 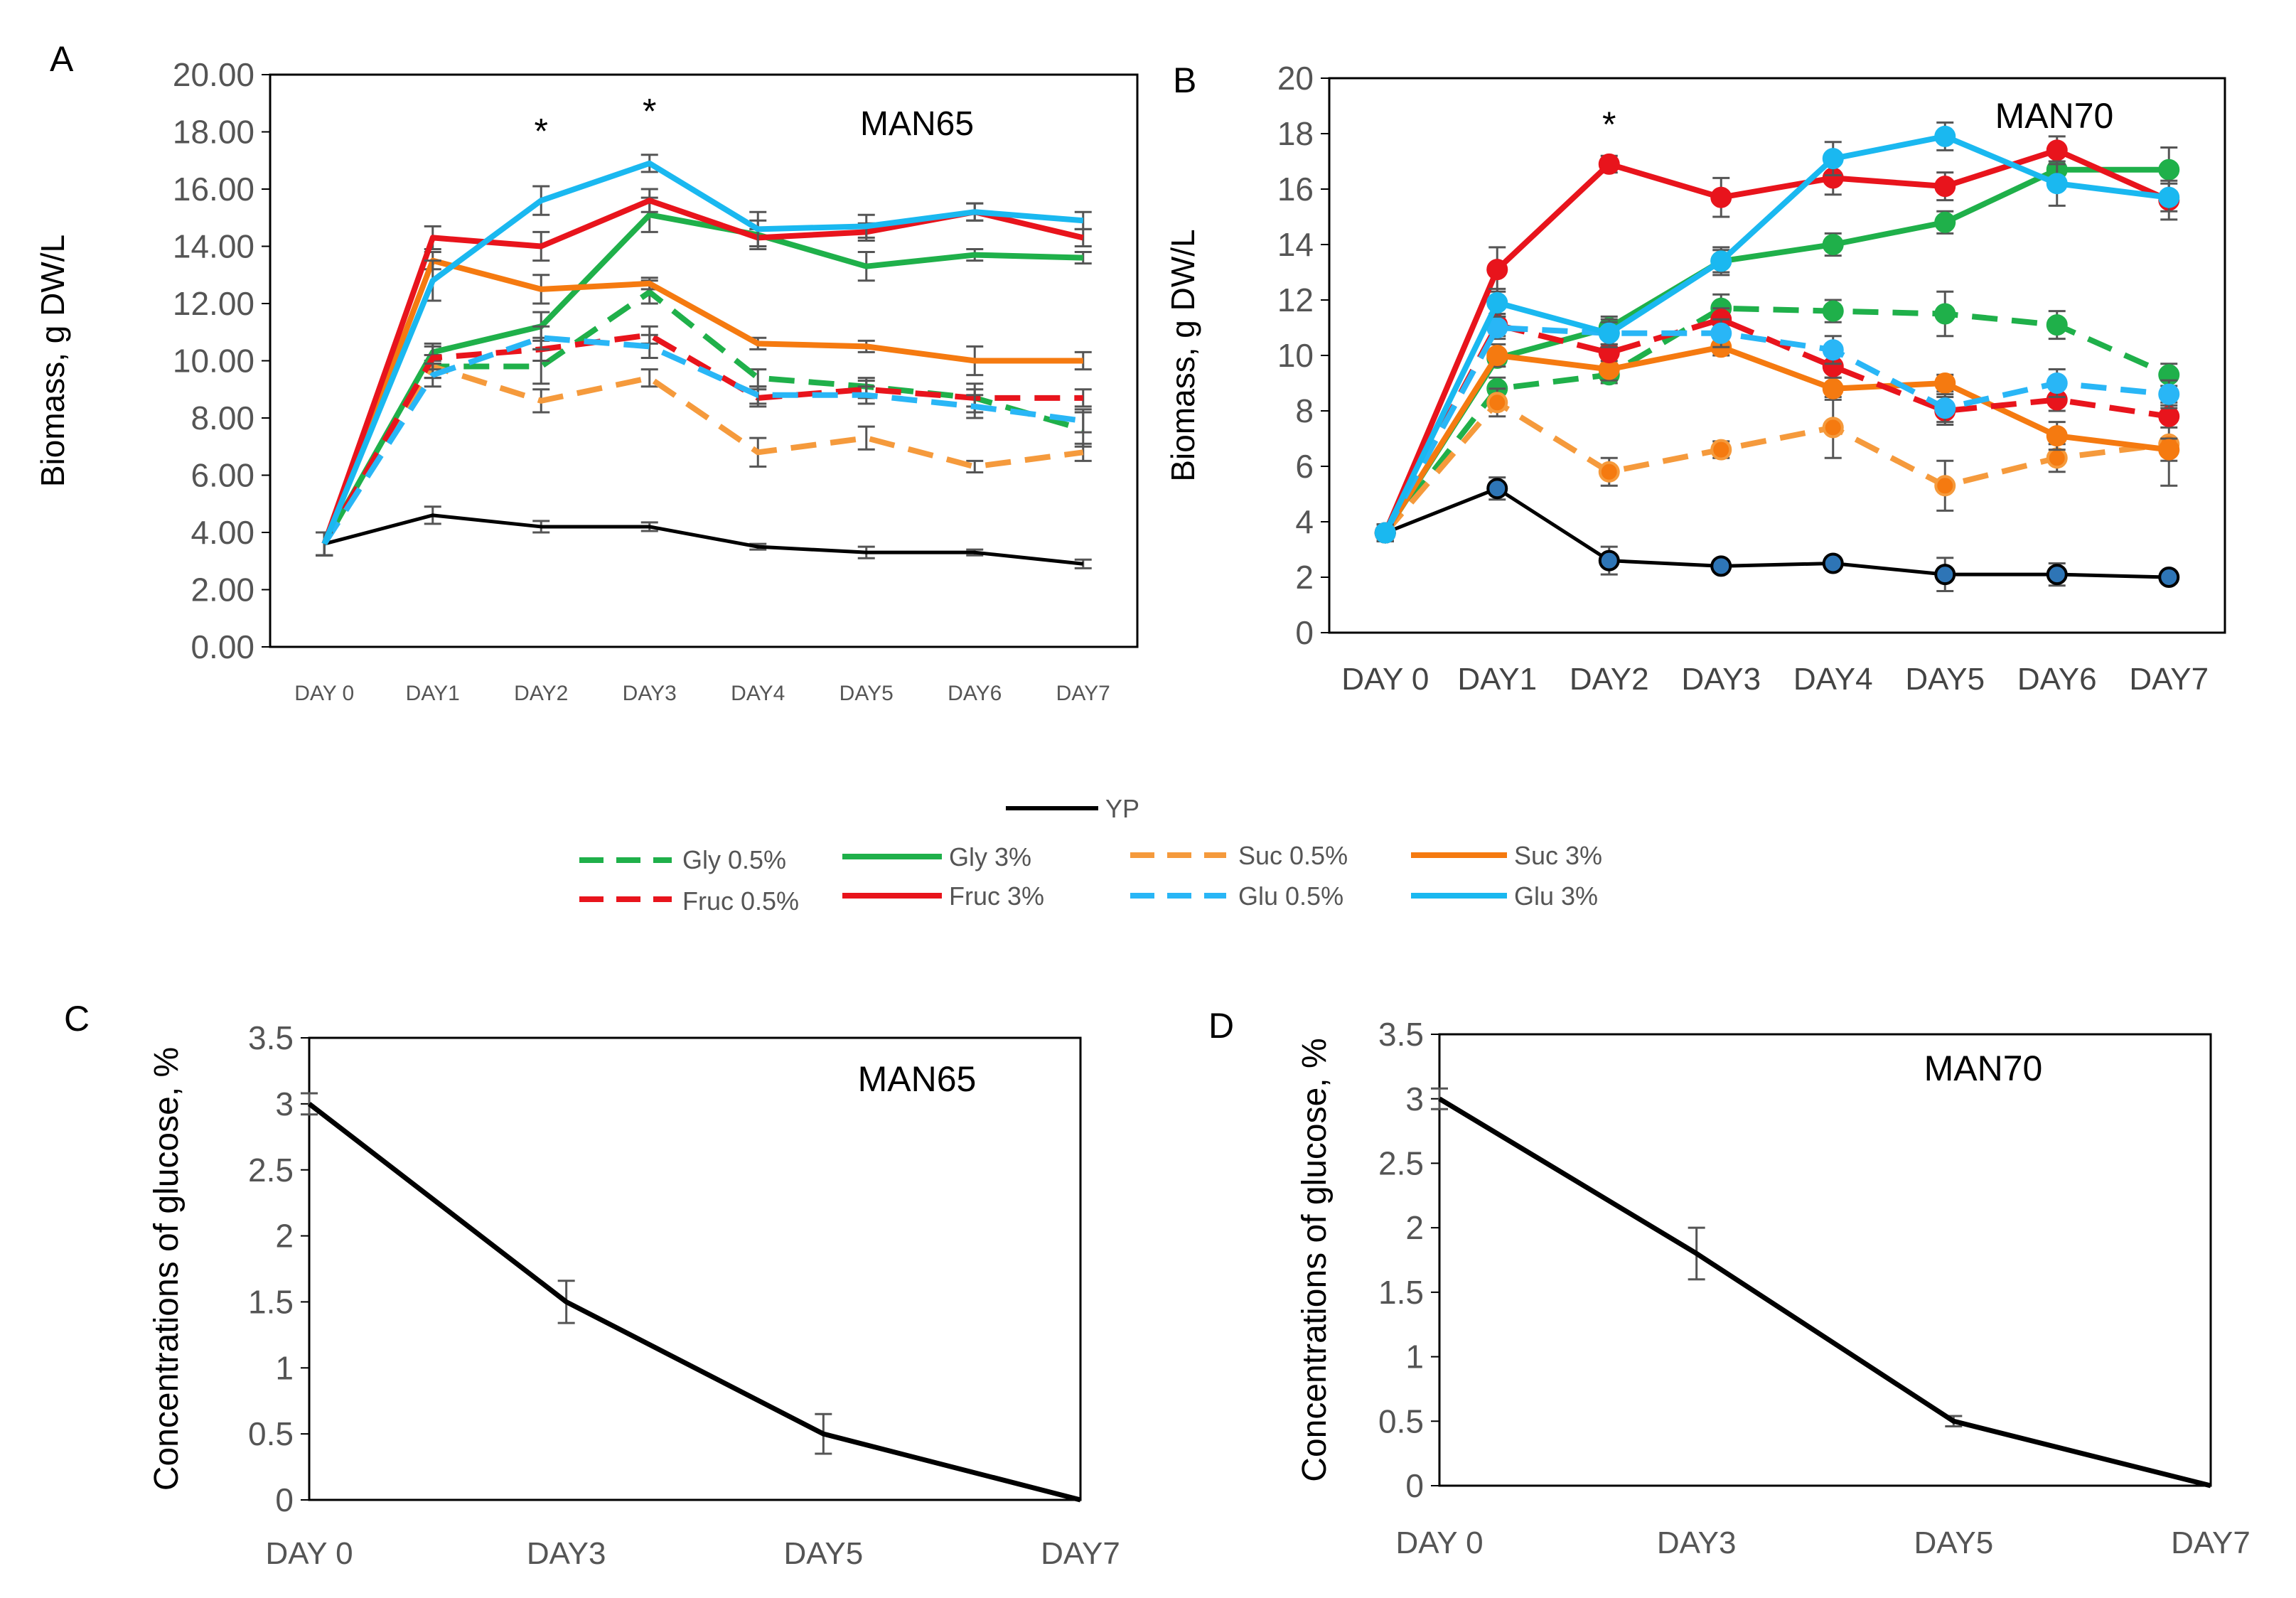 I want to click on y-tick-label: 8, so click(x=1304, y=410).